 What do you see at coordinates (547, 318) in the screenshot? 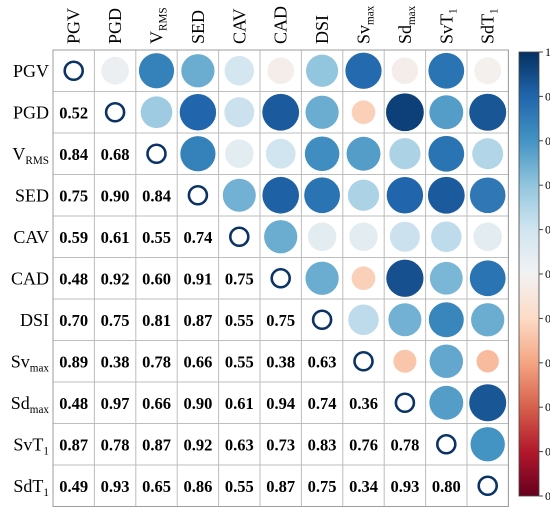
I see `colorbar-tick-label: 0.4` at bounding box center [547, 318].